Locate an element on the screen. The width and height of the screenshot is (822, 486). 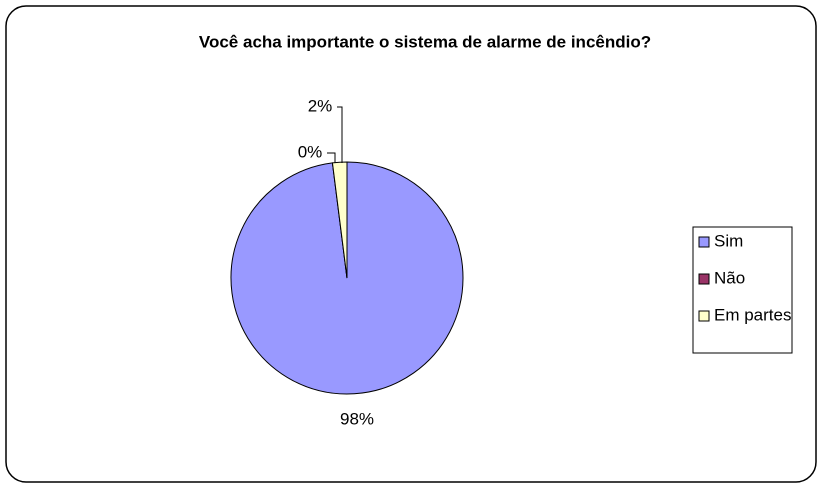
legend-box is located at coordinates (742, 290).